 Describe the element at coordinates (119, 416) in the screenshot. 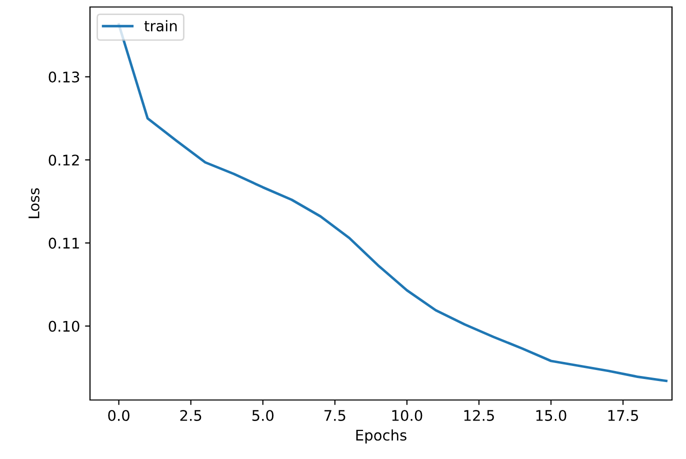

I see `x-tick-label: 0.0` at that location.